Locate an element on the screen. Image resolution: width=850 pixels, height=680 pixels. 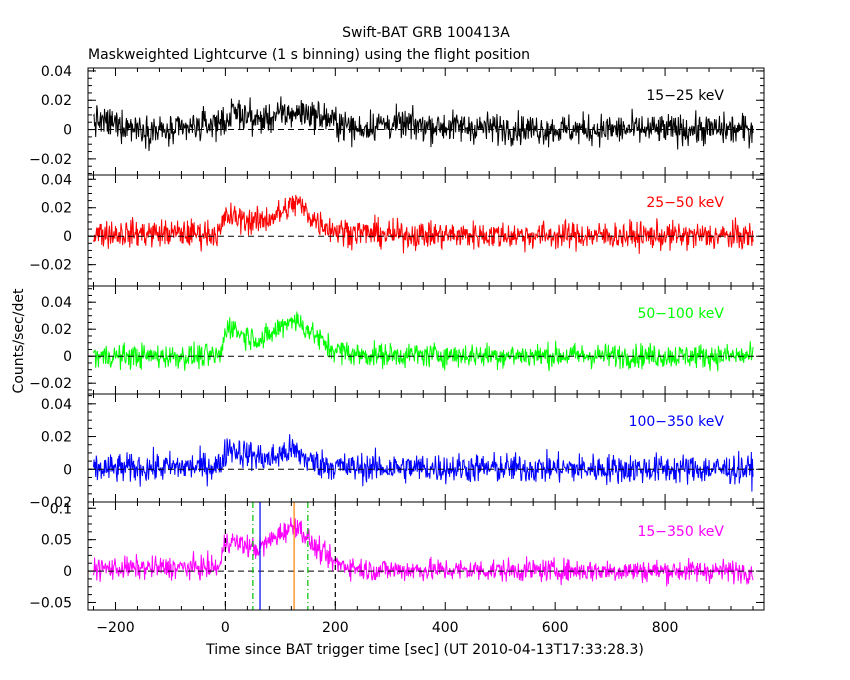
panel-frame is located at coordinates (426, 556).